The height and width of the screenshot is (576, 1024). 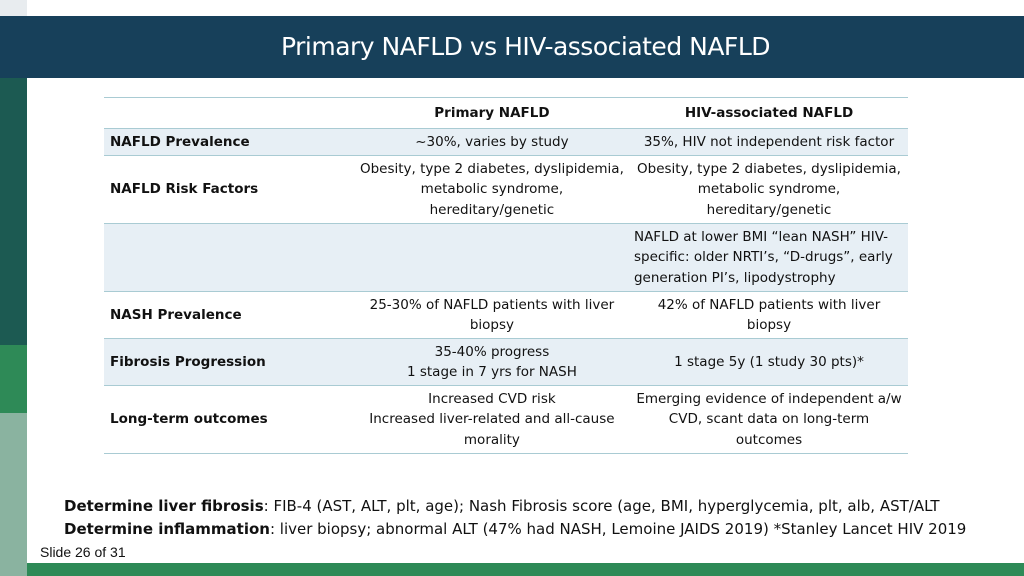 I want to click on hiv-cell: 42% of NAFLD patients with liver biopsy, so click(x=769, y=315).